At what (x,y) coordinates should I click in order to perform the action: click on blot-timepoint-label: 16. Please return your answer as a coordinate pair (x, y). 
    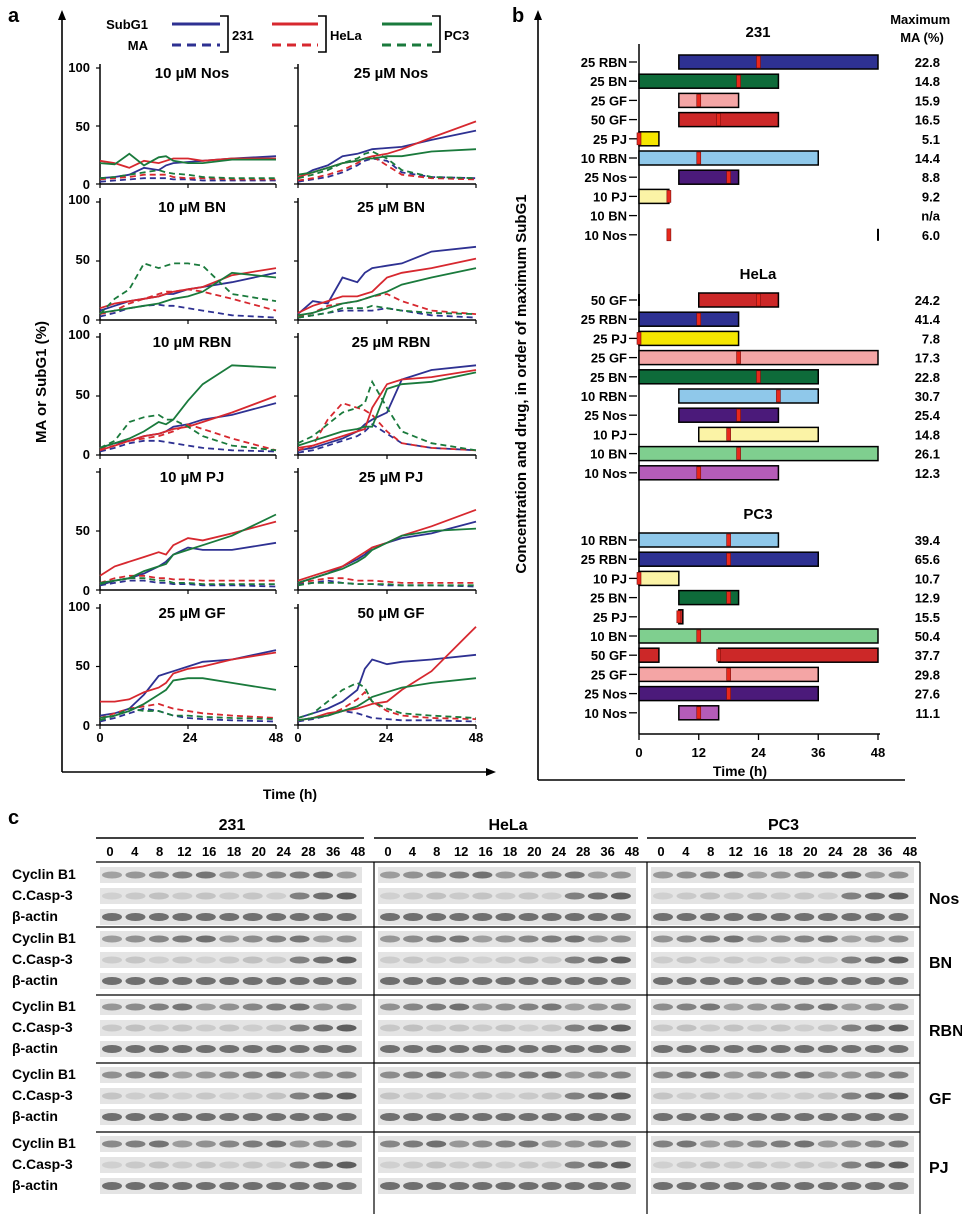
    Looking at the image, I should click on (760, 851).